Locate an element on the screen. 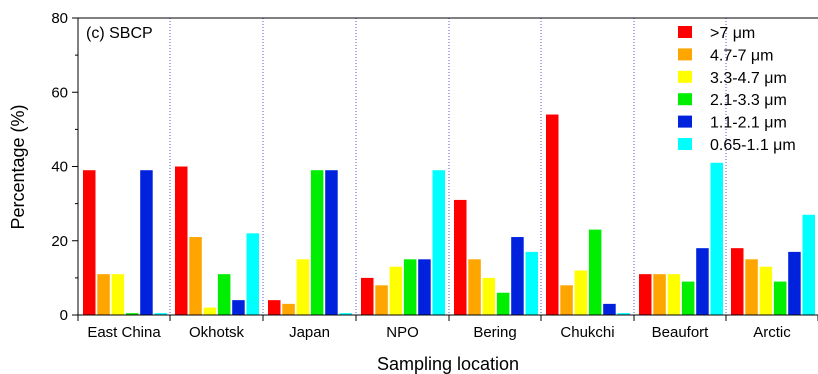  panel-label: (c) SBCP is located at coordinates (119, 33).